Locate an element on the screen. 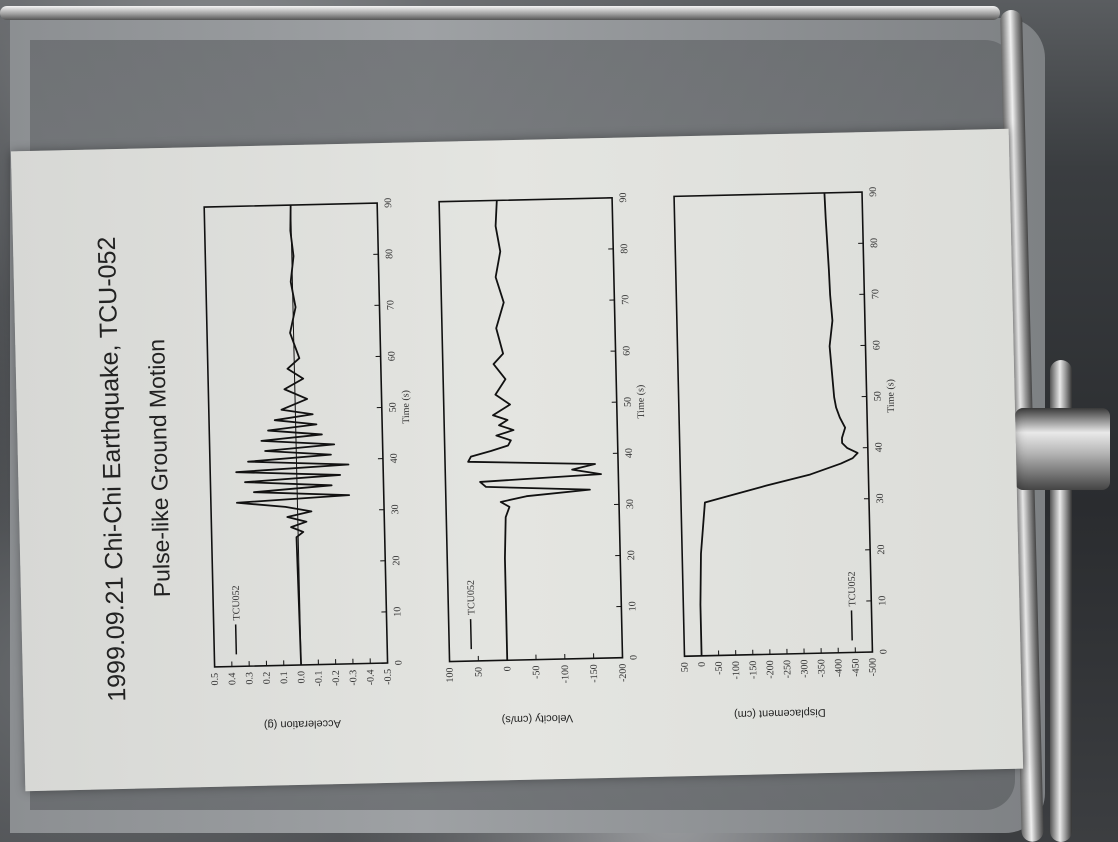 This screenshot has width=1118, height=842. y-tick-label: 0.3 is located at coordinates (249, 678).